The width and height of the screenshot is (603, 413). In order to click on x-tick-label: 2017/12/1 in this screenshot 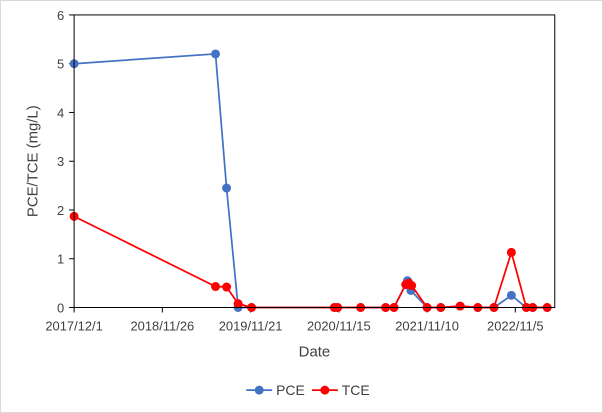, I will do `click(74, 325)`.